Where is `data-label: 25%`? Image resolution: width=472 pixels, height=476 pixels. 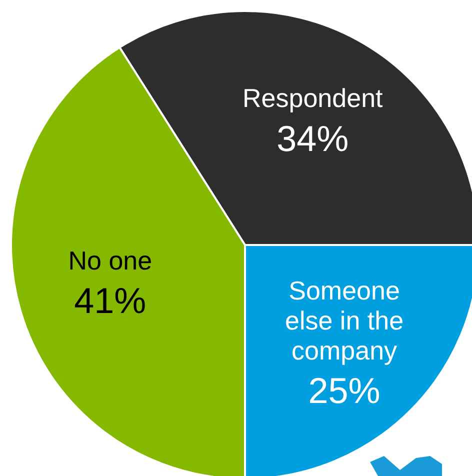 data-label: 25% is located at coordinates (344, 391).